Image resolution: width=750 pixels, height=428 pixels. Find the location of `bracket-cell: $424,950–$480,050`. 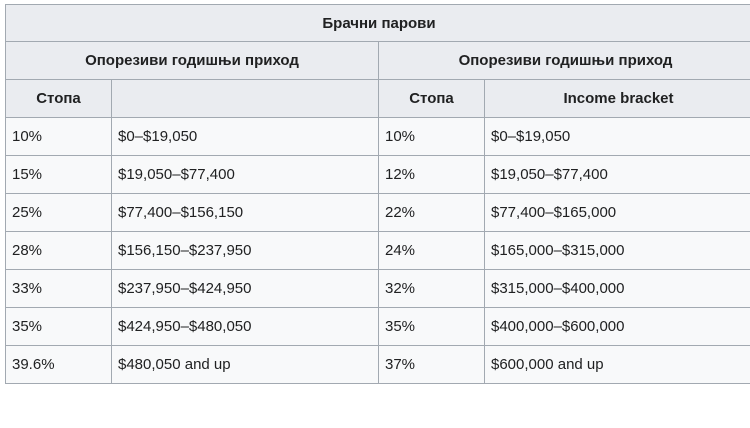

bracket-cell: $424,950–$480,050 is located at coordinates (245, 326).